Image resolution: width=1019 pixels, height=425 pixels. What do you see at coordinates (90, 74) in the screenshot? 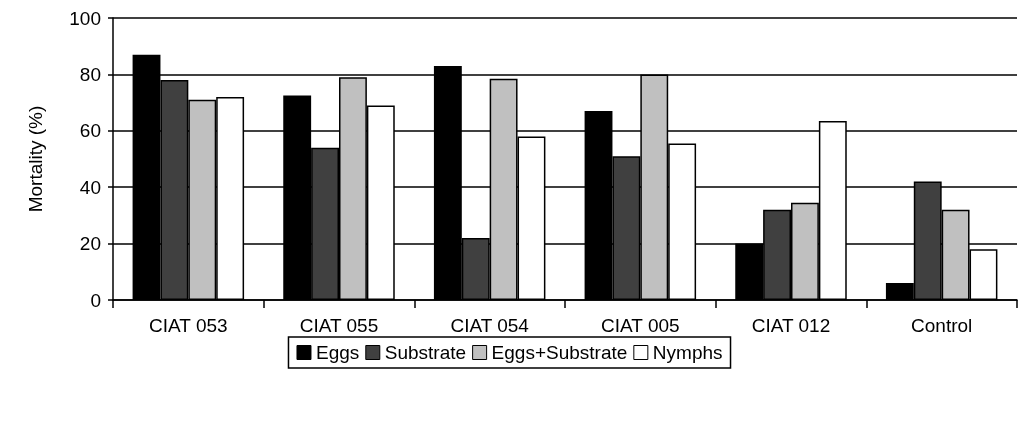
I see `y-tick-label: 80` at bounding box center [90, 74].